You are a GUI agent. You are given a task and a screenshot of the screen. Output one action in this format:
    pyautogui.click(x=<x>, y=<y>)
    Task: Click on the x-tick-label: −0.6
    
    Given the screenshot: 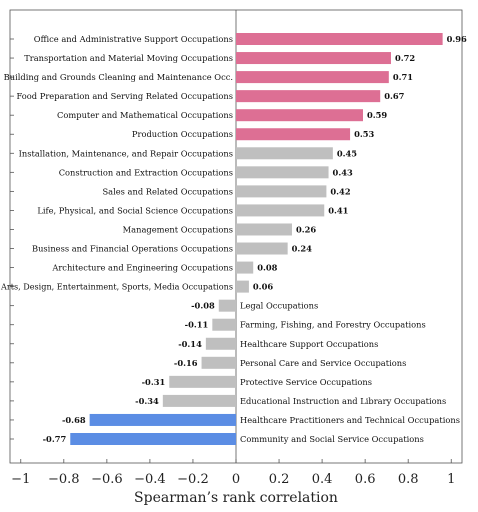 What is the action you would take?
    pyautogui.click(x=107, y=479)
    